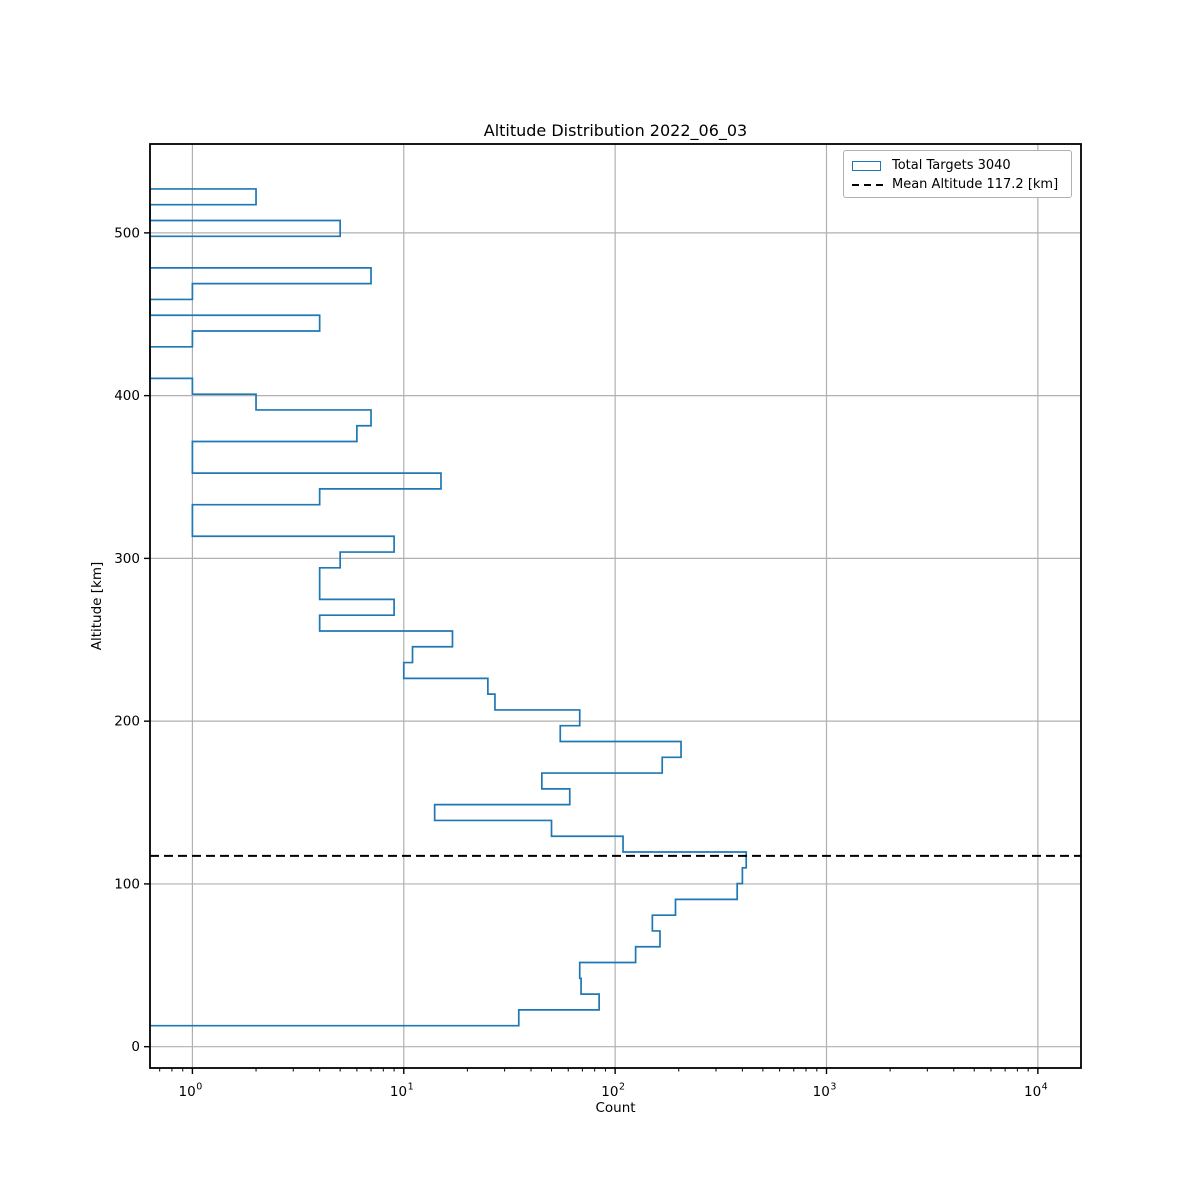 Image resolution: width=1200 pixels, height=1200 pixels. What do you see at coordinates (127, 233) in the screenshot?
I see `y-tick-label: 500` at bounding box center [127, 233].